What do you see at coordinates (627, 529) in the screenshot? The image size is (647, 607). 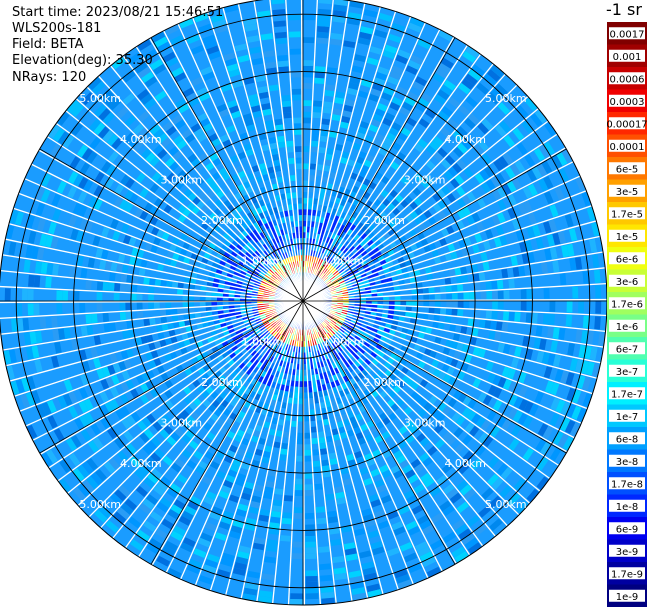 I see `colorbar-label: 6e-9` at bounding box center [627, 529].